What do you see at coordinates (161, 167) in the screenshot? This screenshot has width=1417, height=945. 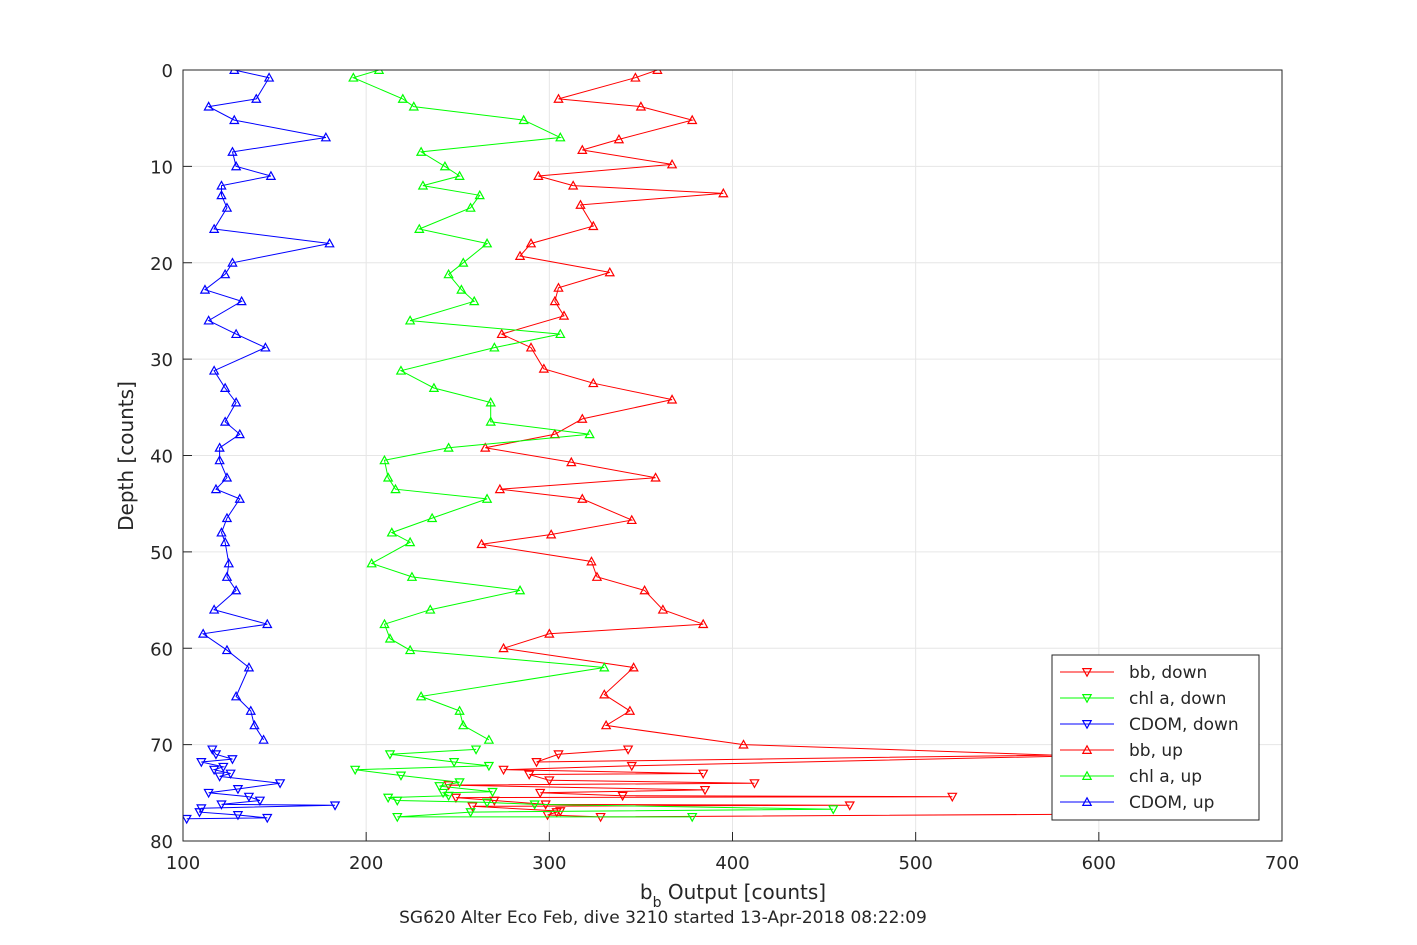 I see `y-tick-label: 10` at bounding box center [161, 167].